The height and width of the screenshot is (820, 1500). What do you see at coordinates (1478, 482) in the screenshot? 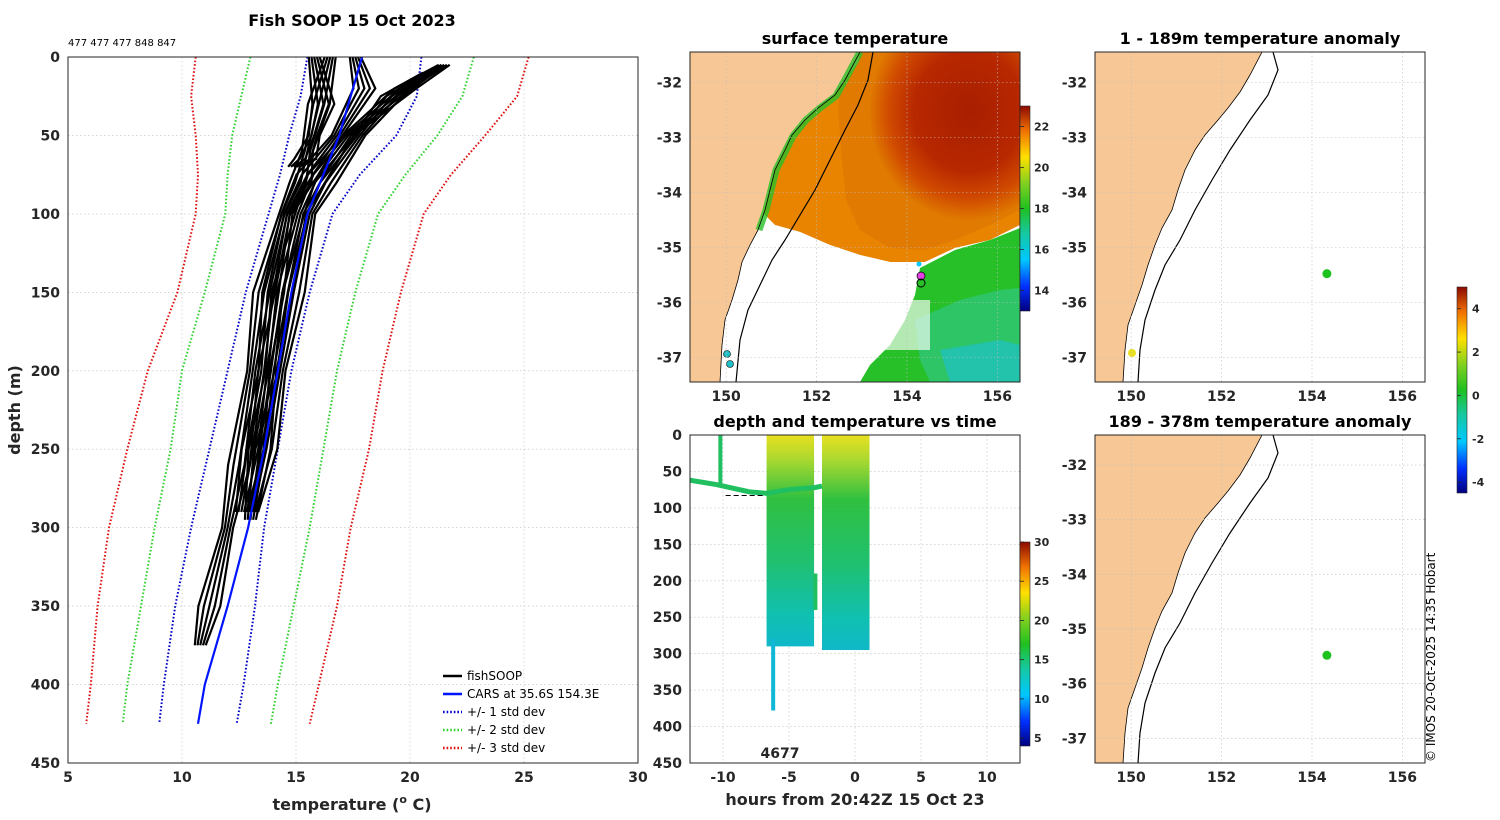
I see `colorbar-tick-label: -4` at bounding box center [1478, 482].